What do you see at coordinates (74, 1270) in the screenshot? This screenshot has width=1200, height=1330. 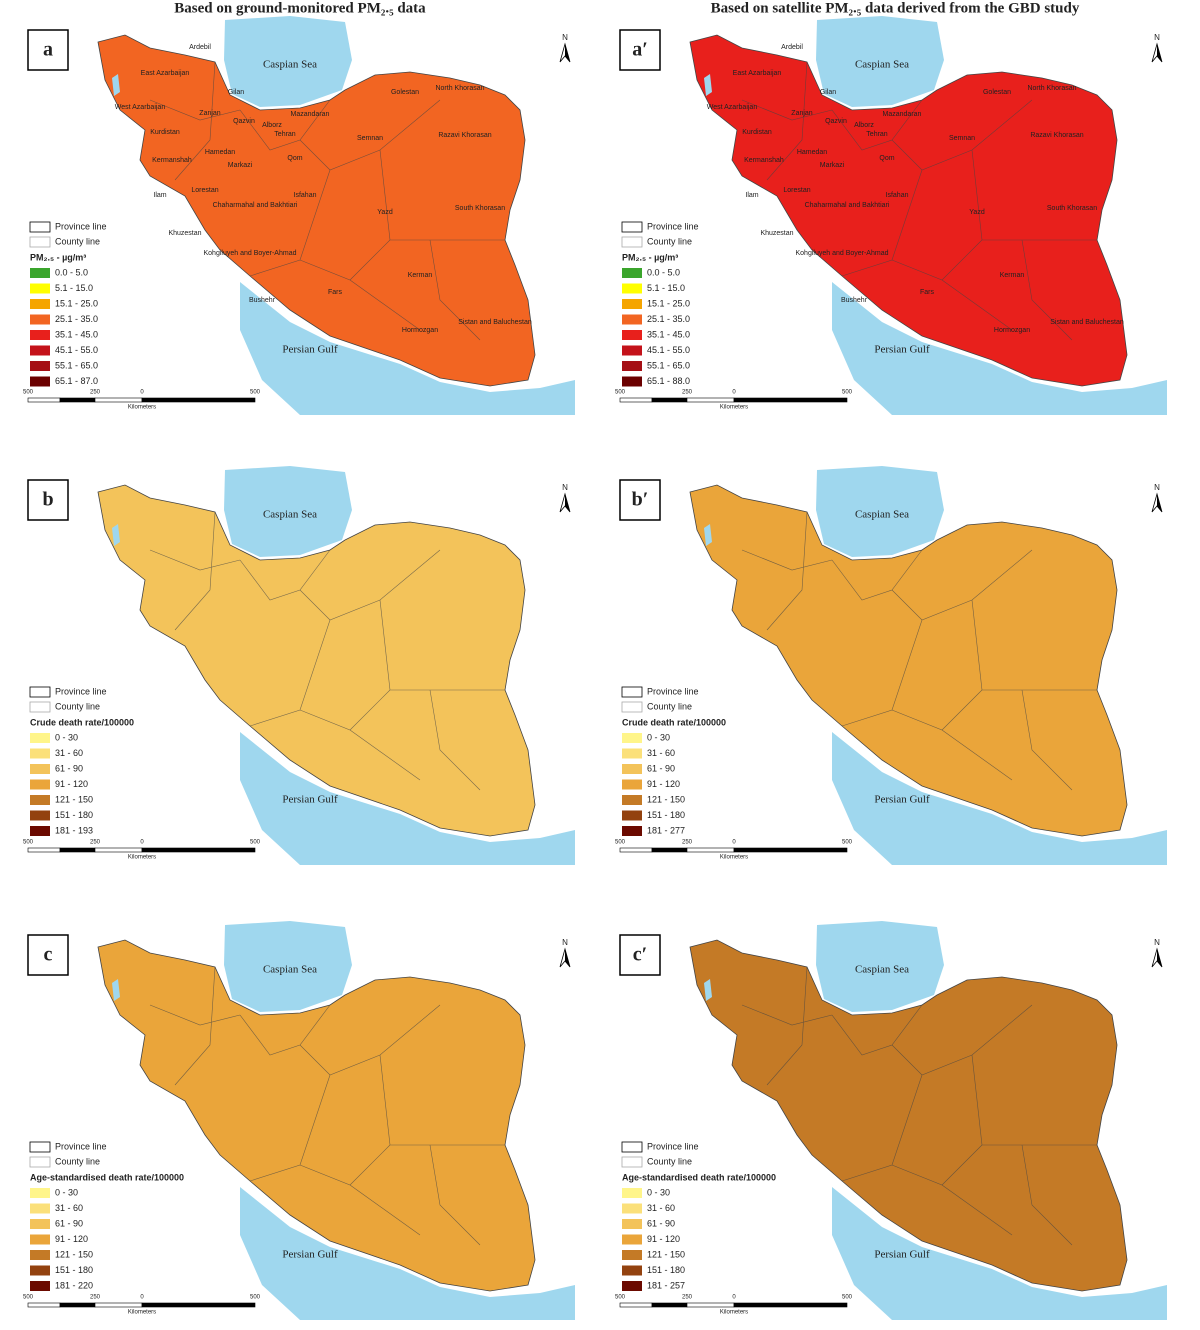 I see `legend-label: 151 - 180` at bounding box center [74, 1270].